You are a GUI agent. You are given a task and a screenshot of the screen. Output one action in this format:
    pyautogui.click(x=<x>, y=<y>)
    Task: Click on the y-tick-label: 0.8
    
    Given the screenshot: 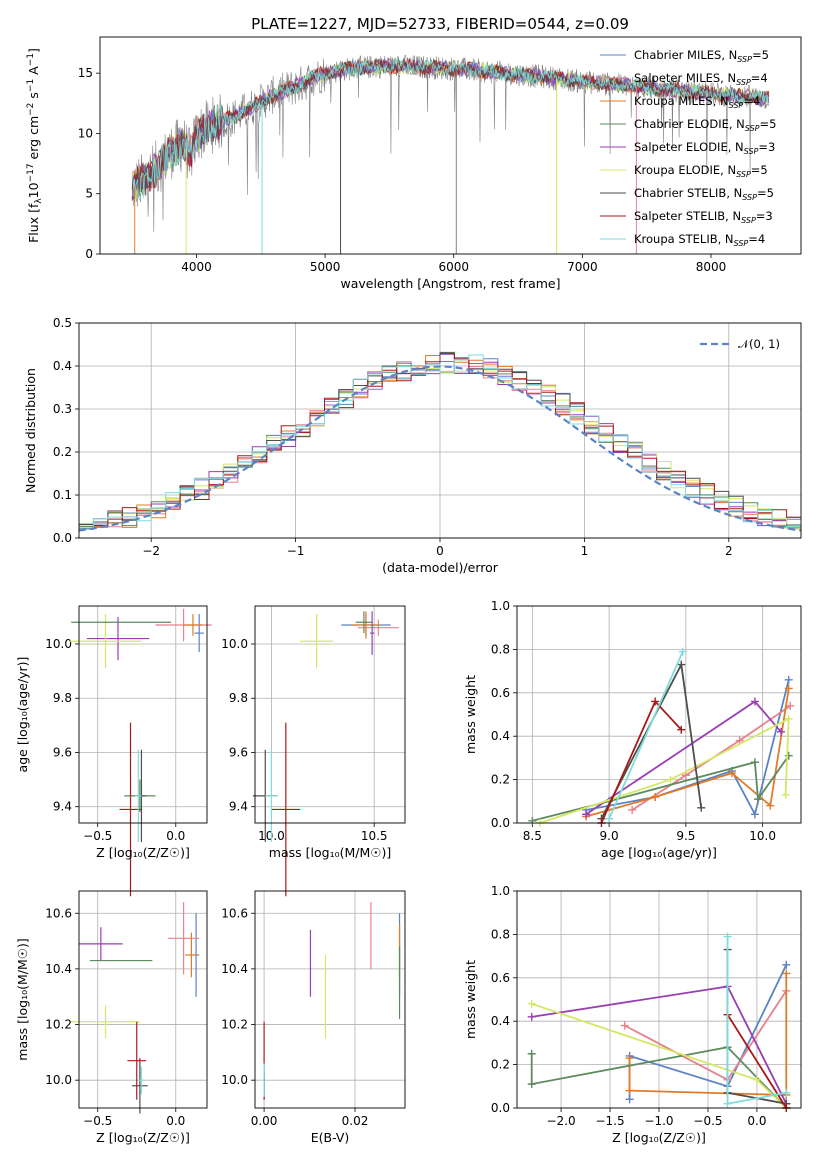 What is the action you would take?
    pyautogui.click(x=500, y=649)
    